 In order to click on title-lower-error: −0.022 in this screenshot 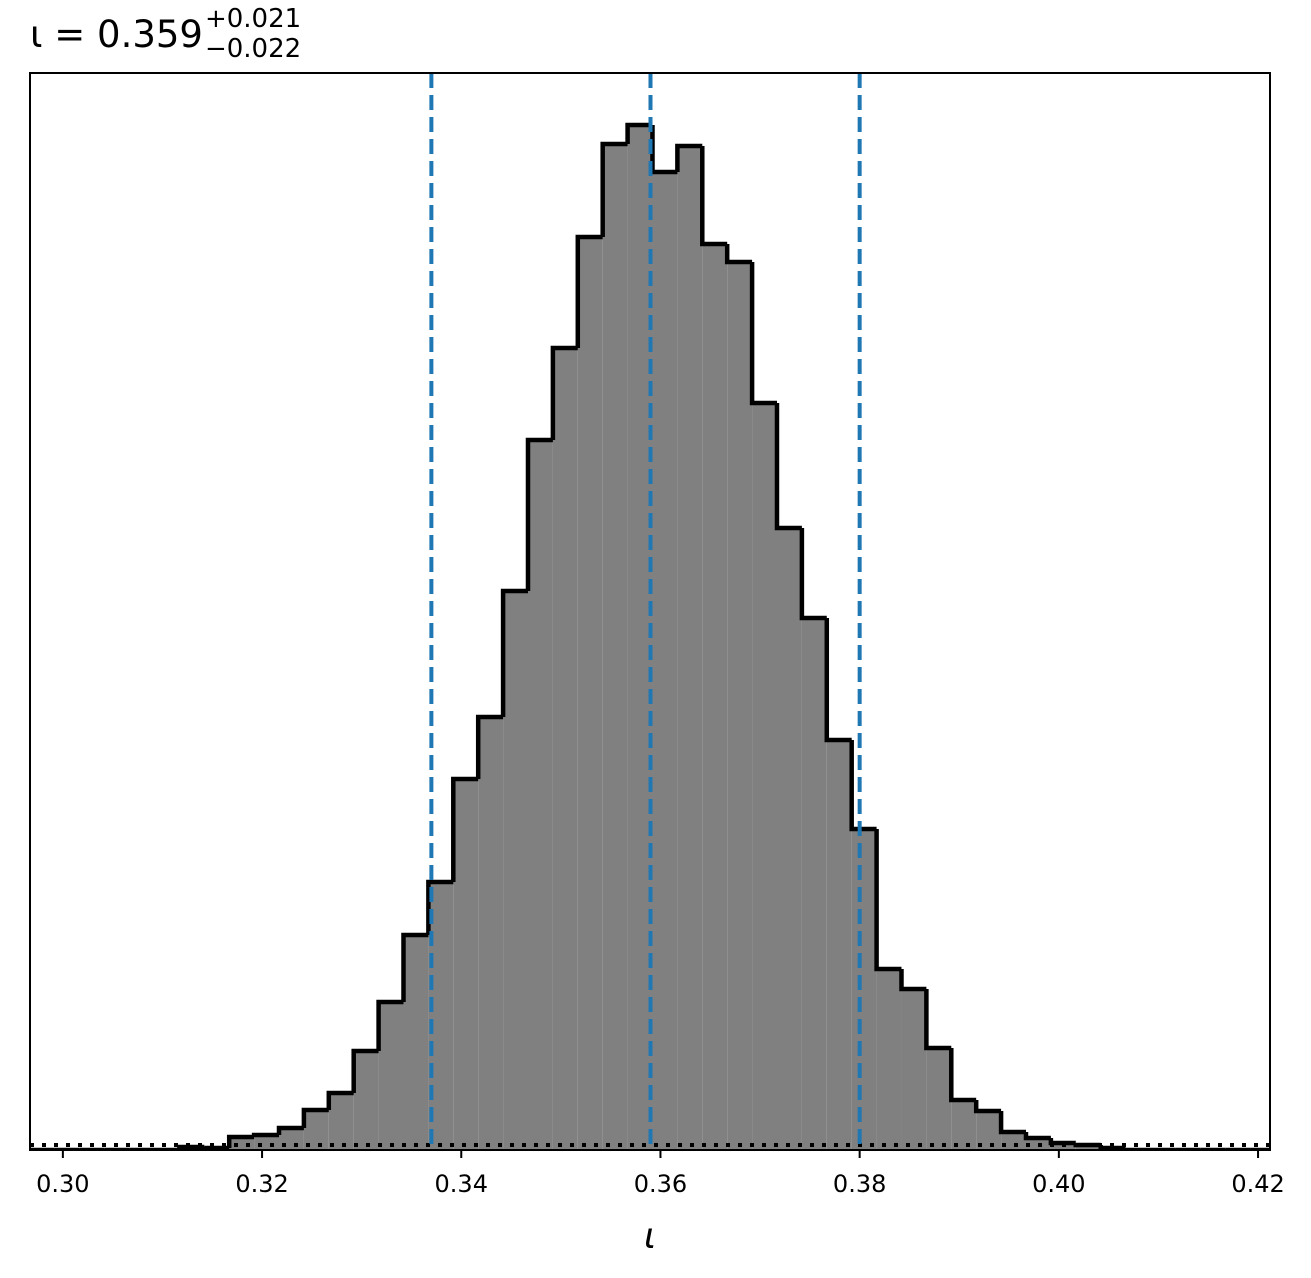, I will do `click(253, 49)`.